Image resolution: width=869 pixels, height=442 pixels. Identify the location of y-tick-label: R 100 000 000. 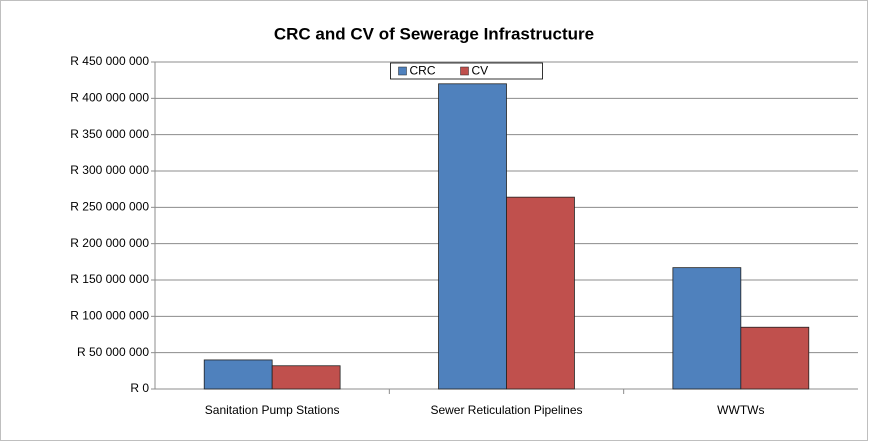
(109, 316).